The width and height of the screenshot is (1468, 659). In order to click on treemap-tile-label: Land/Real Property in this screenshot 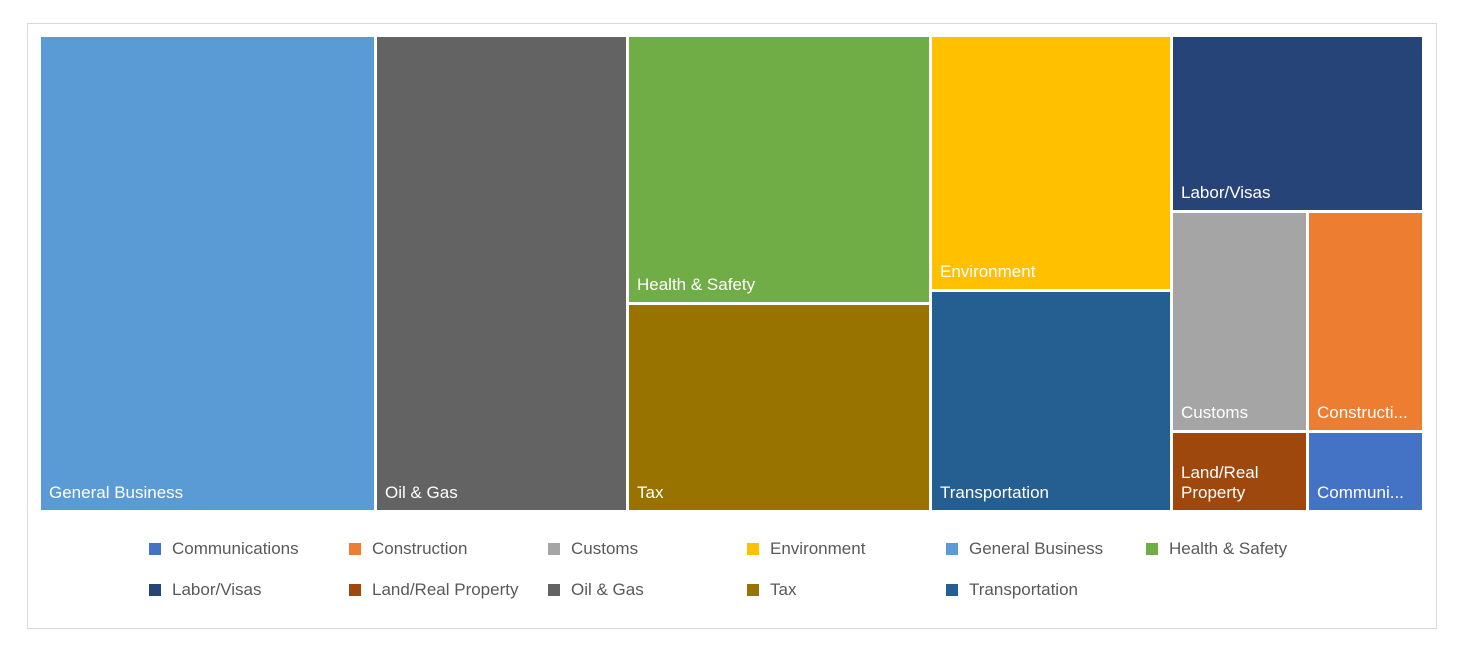, I will do `click(1220, 482)`.